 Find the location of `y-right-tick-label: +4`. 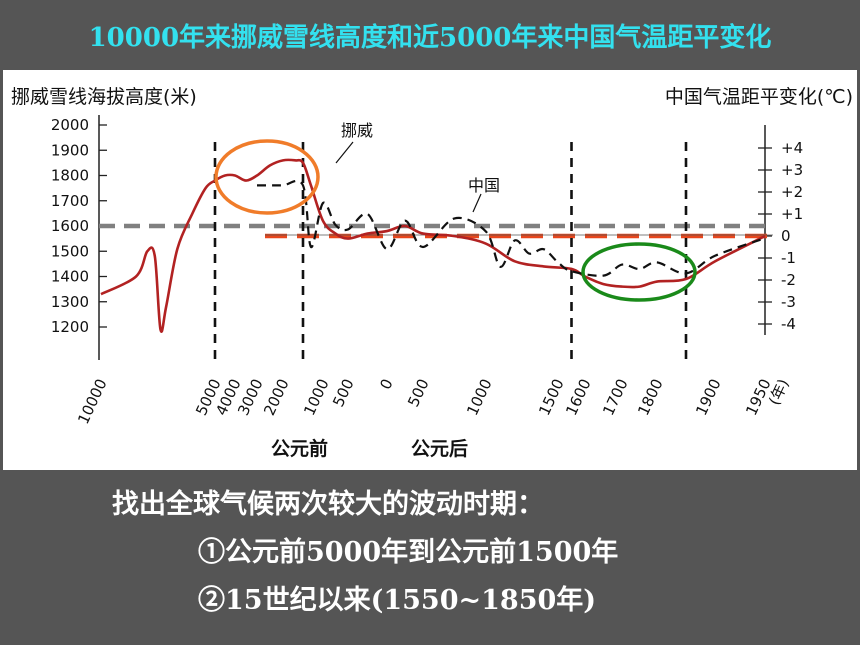

y-right-tick-label: +4 is located at coordinates (792, 148).